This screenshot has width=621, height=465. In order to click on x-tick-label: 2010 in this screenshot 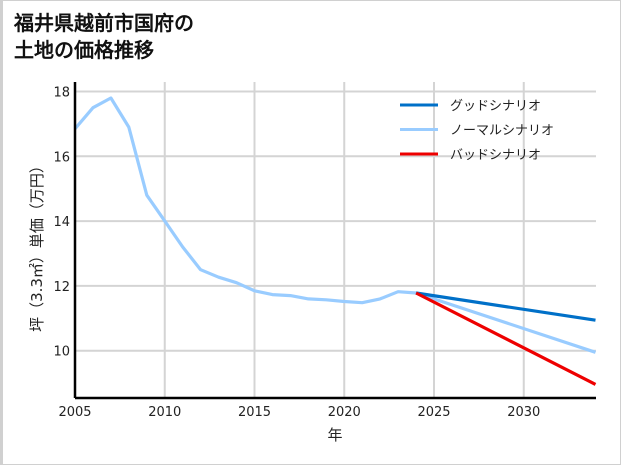, I will do `click(164, 412)`.